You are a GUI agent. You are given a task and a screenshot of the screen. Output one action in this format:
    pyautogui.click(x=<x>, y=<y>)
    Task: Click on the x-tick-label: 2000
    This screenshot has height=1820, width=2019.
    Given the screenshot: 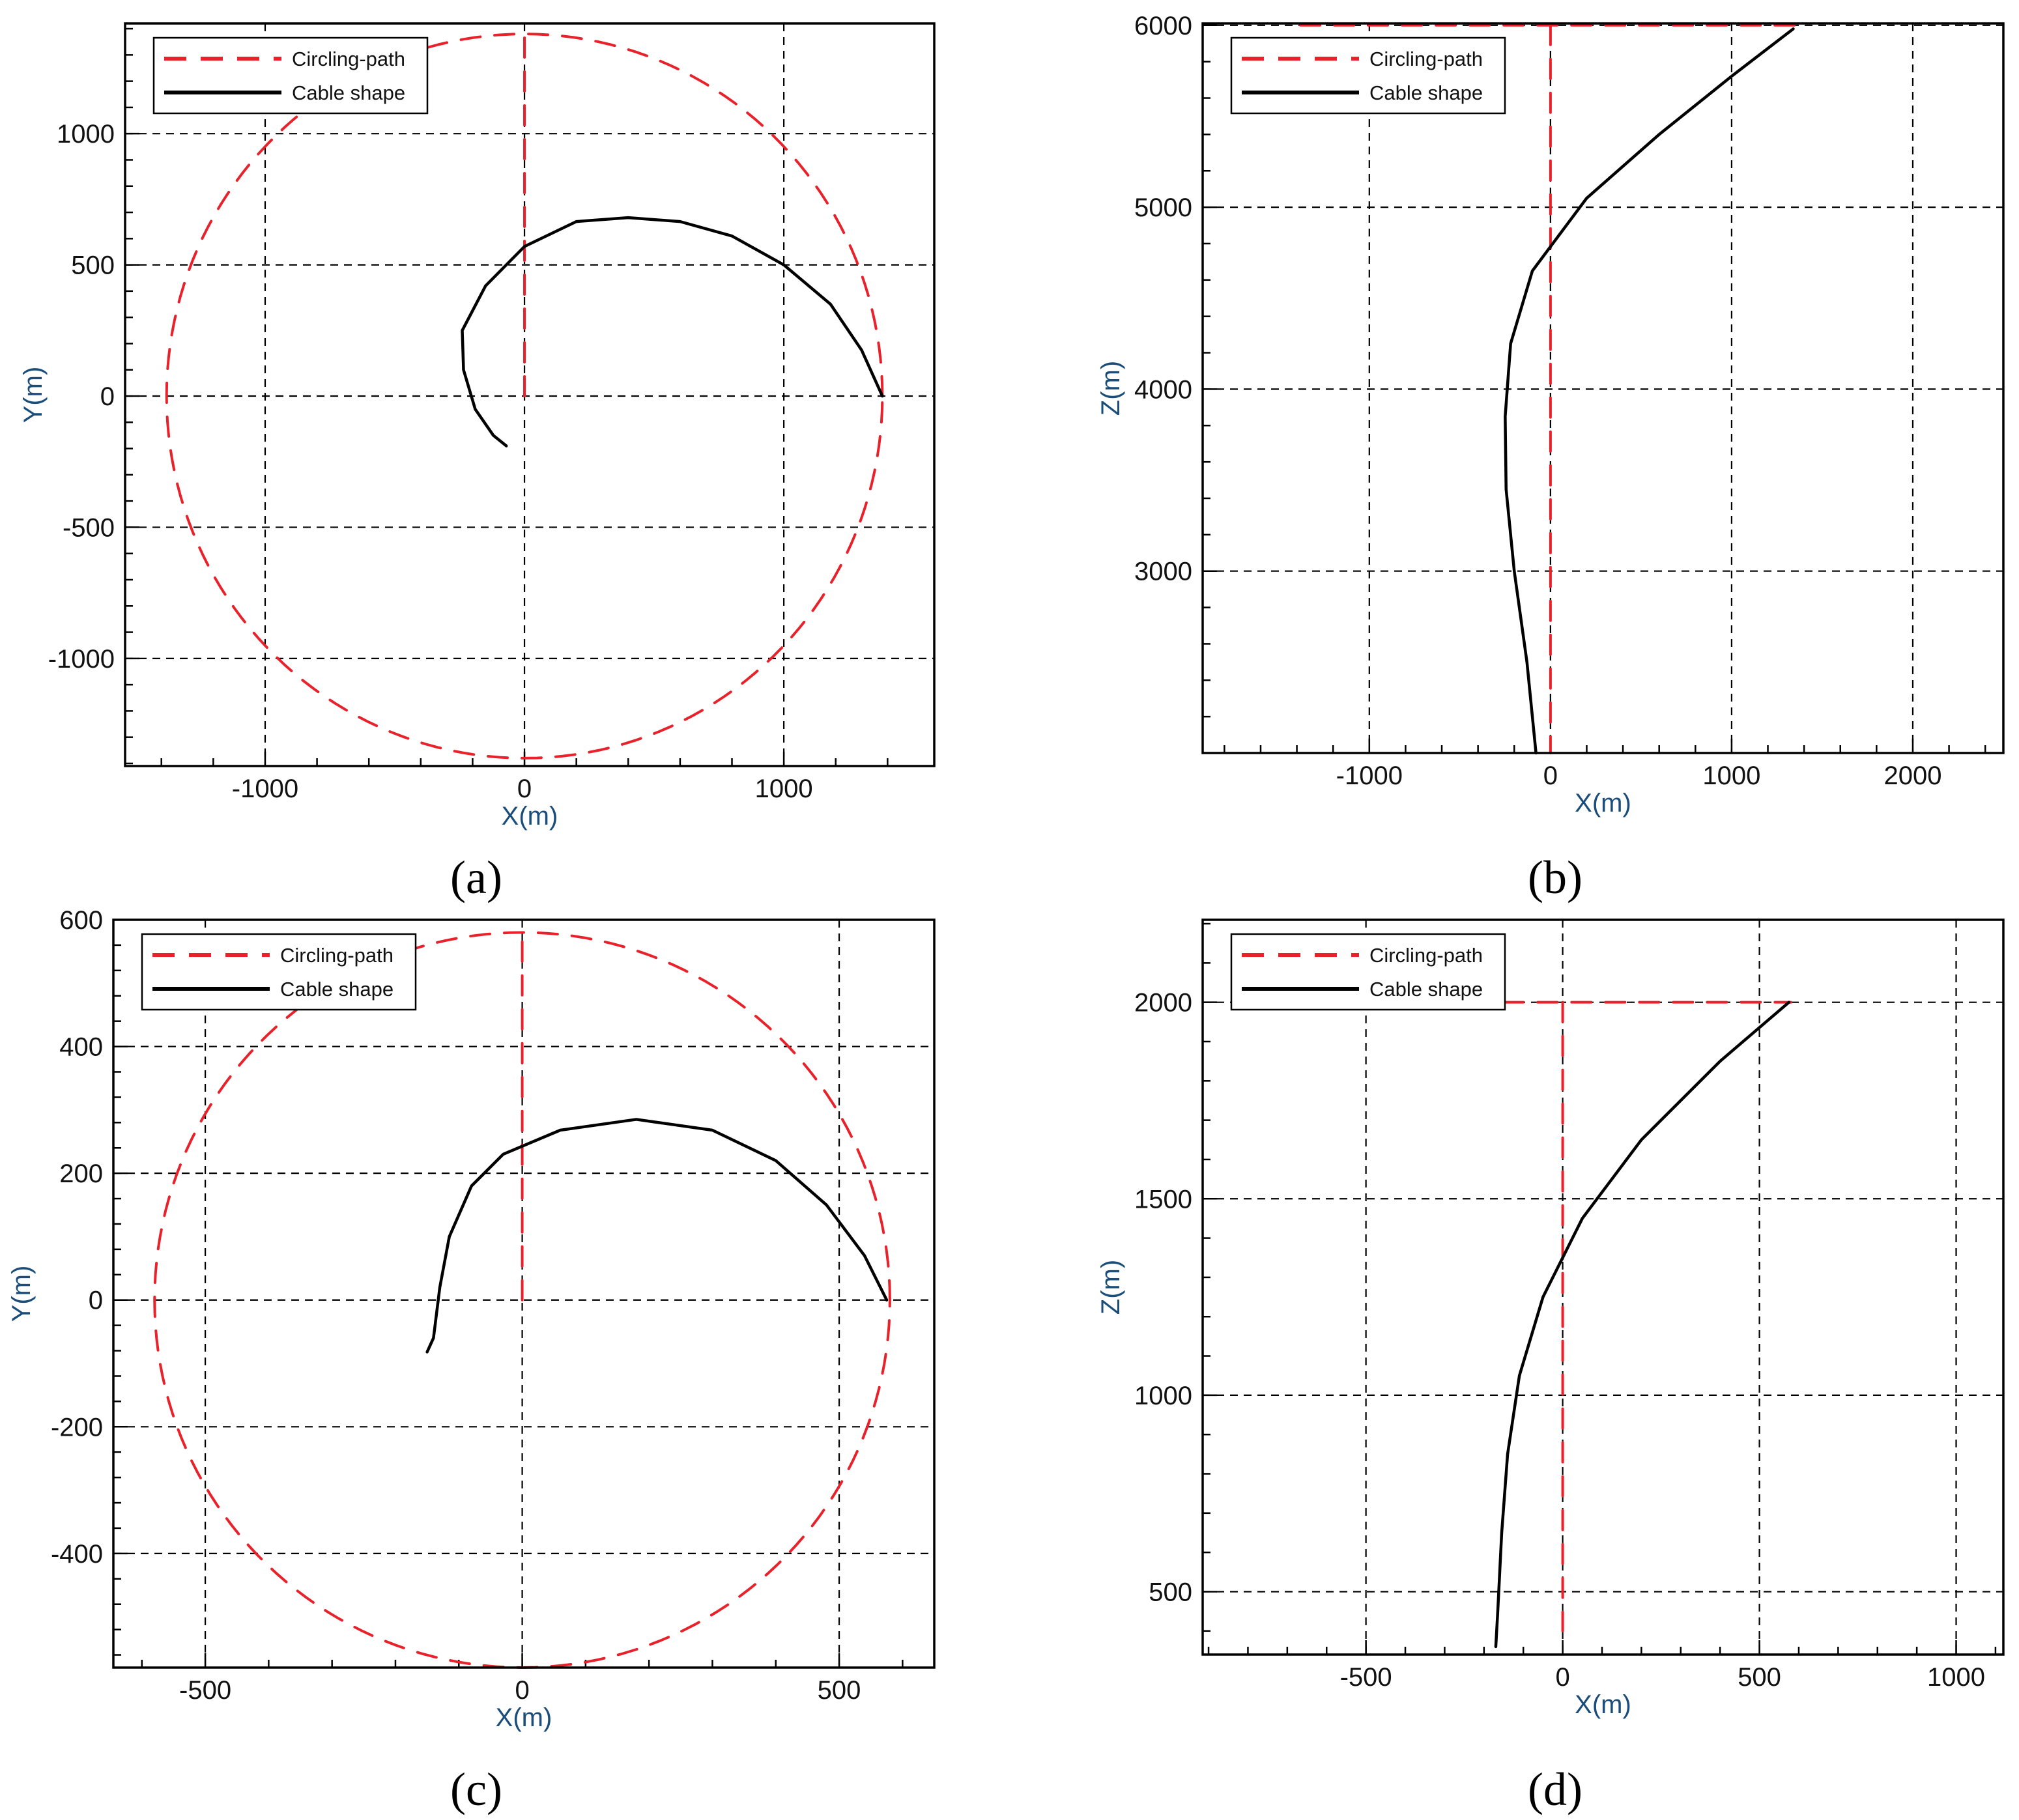 What is the action you would take?
    pyautogui.click(x=1912, y=776)
    